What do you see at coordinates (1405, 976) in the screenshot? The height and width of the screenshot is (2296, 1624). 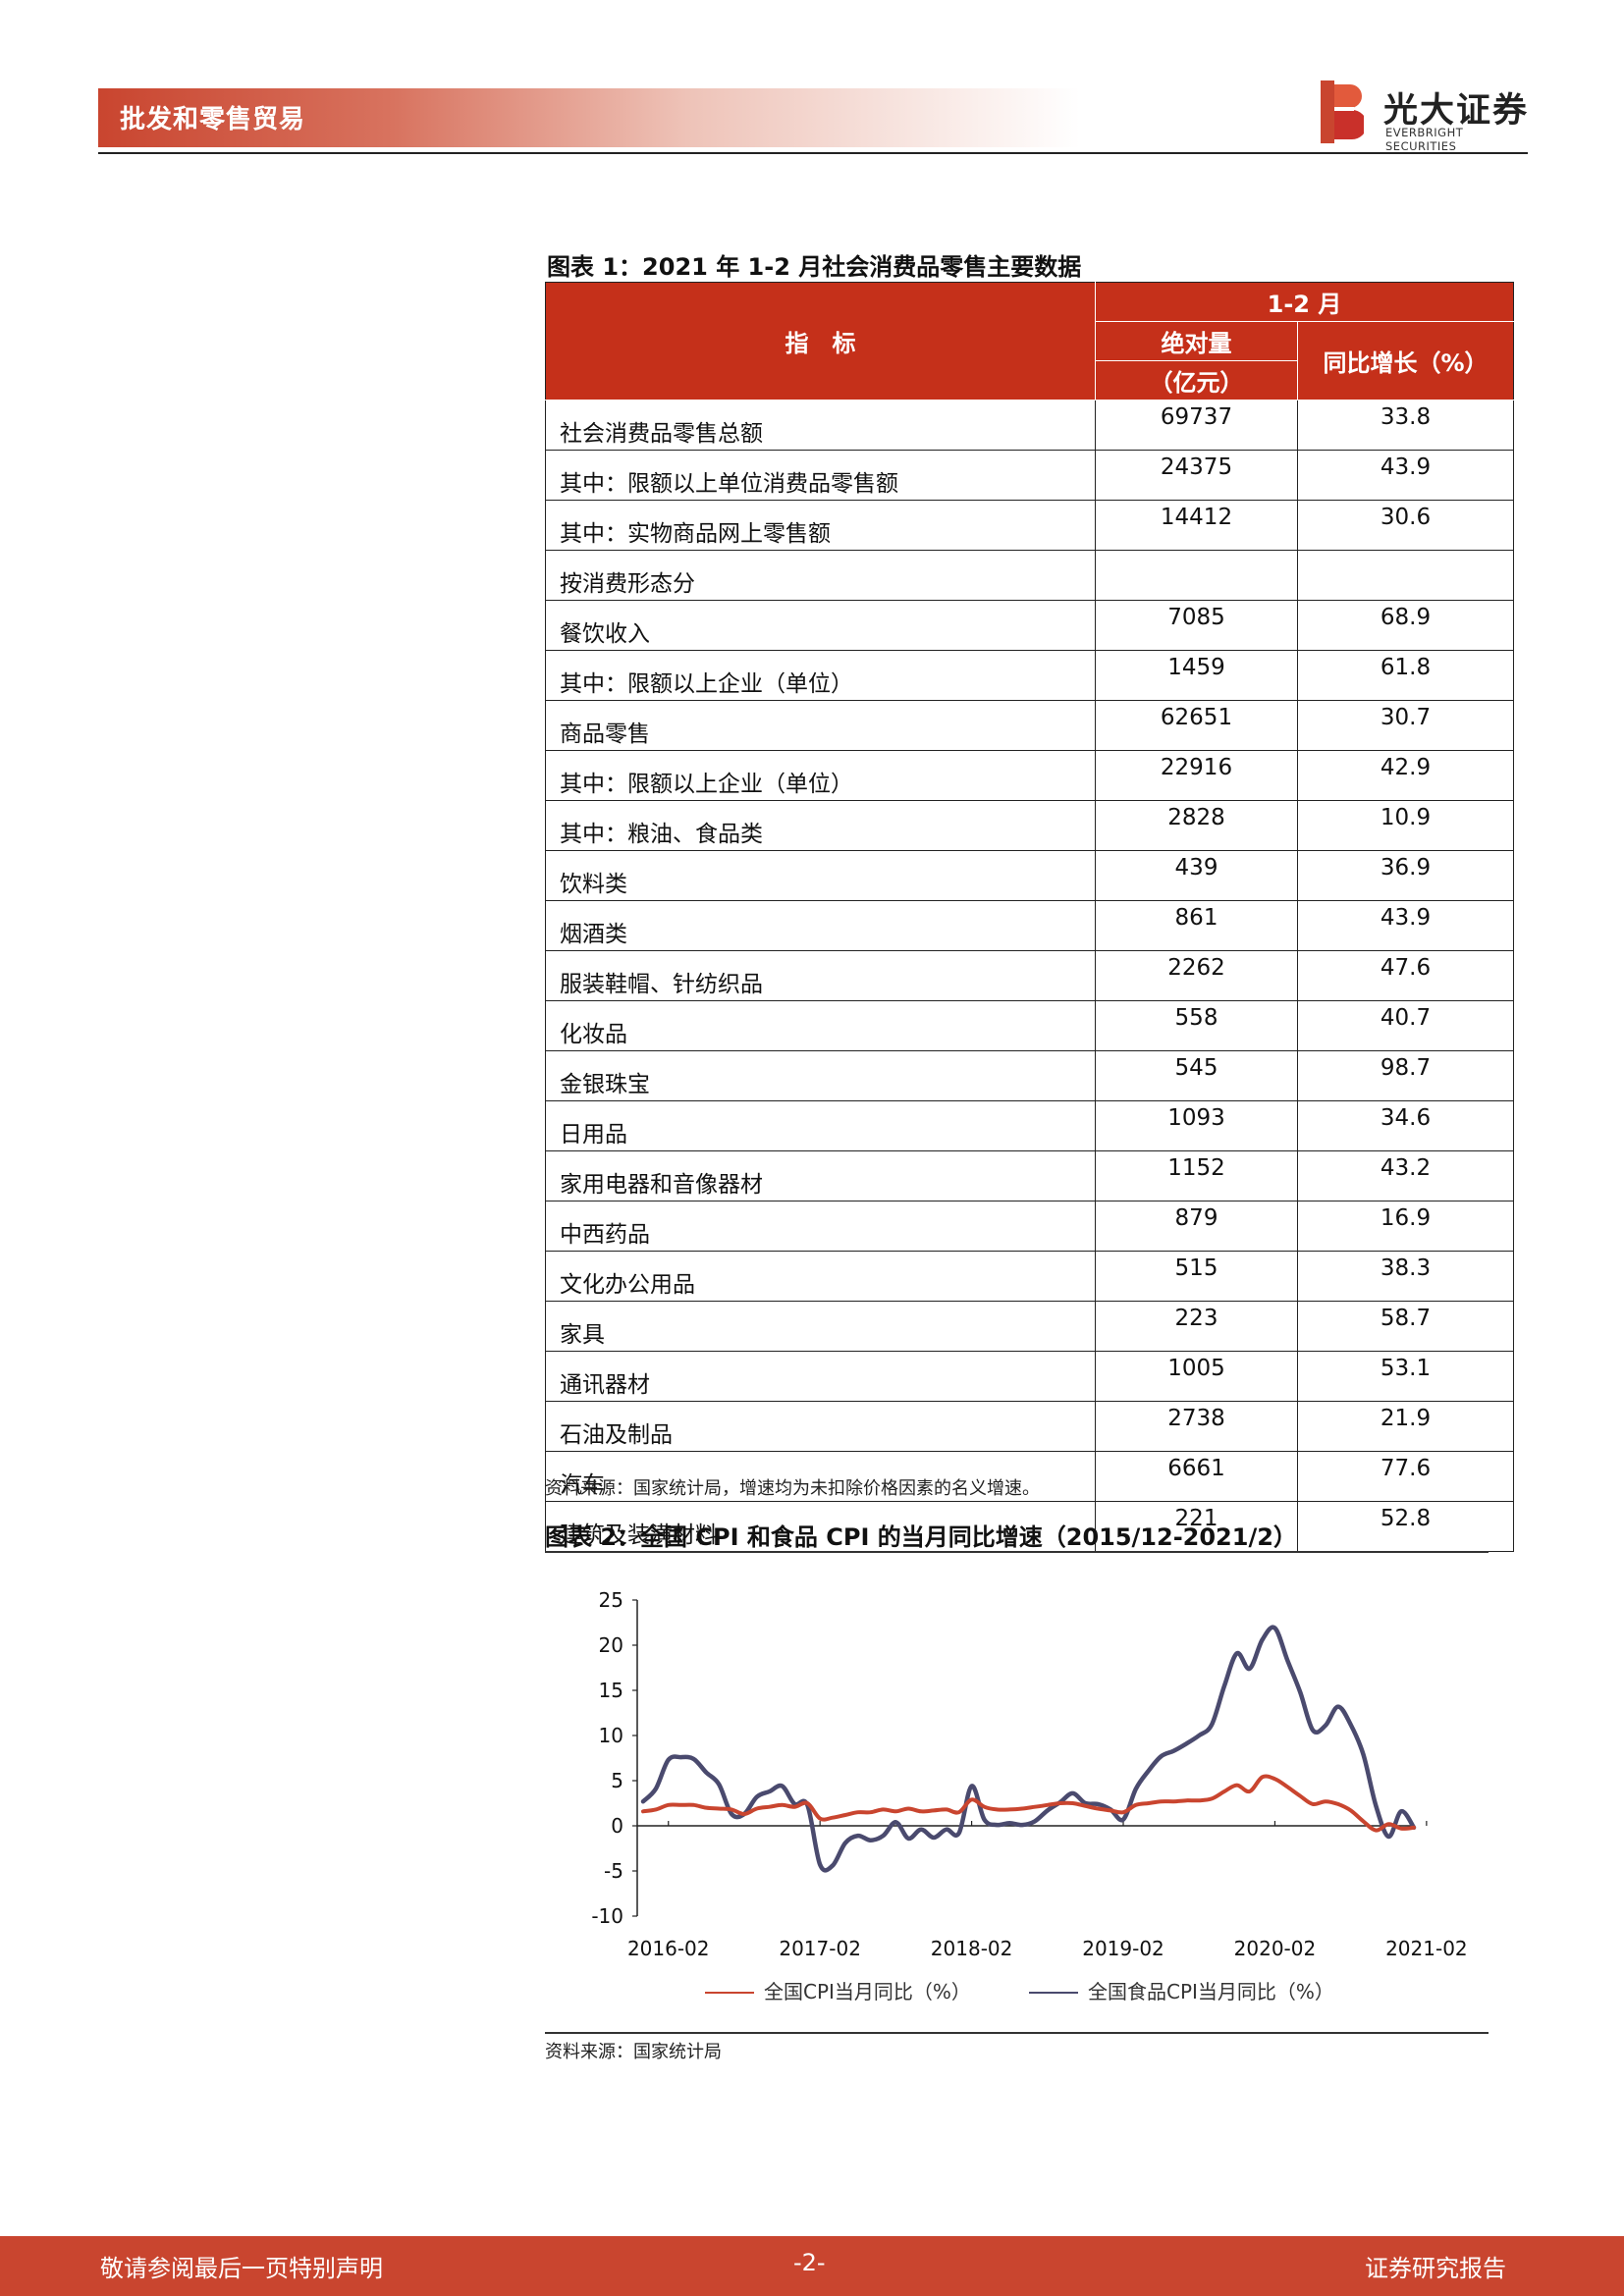 I see `row-yoy-value: 47.6` at bounding box center [1405, 976].